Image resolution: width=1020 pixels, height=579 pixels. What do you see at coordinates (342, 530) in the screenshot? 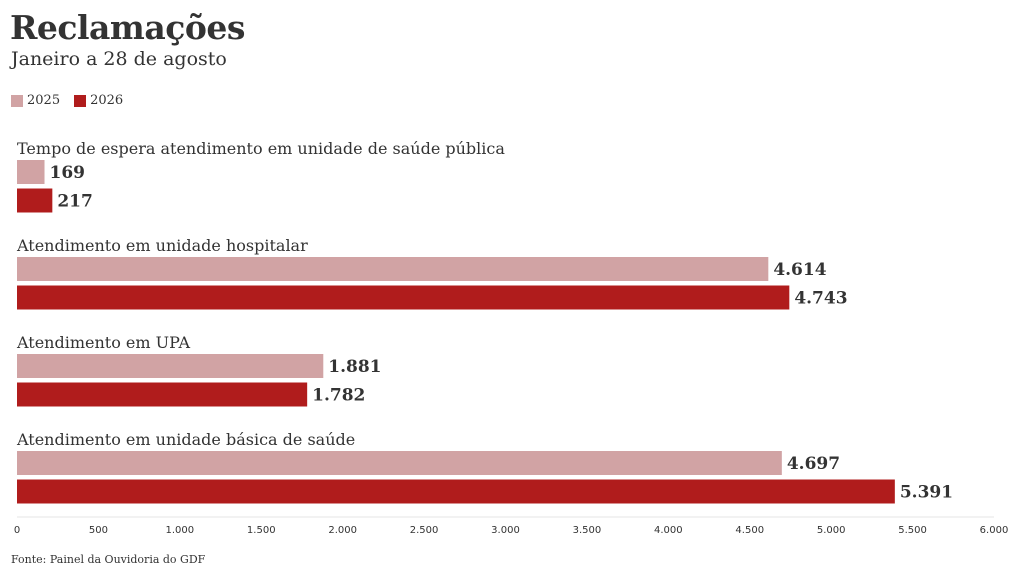
I see `x-tick-label: 2.000` at bounding box center [342, 530].